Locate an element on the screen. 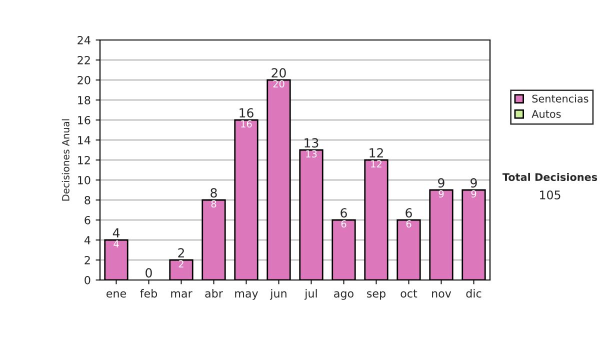 Image resolution: width=600 pixels, height=340 pixels. y-tick-label: 12 is located at coordinates (84, 160).